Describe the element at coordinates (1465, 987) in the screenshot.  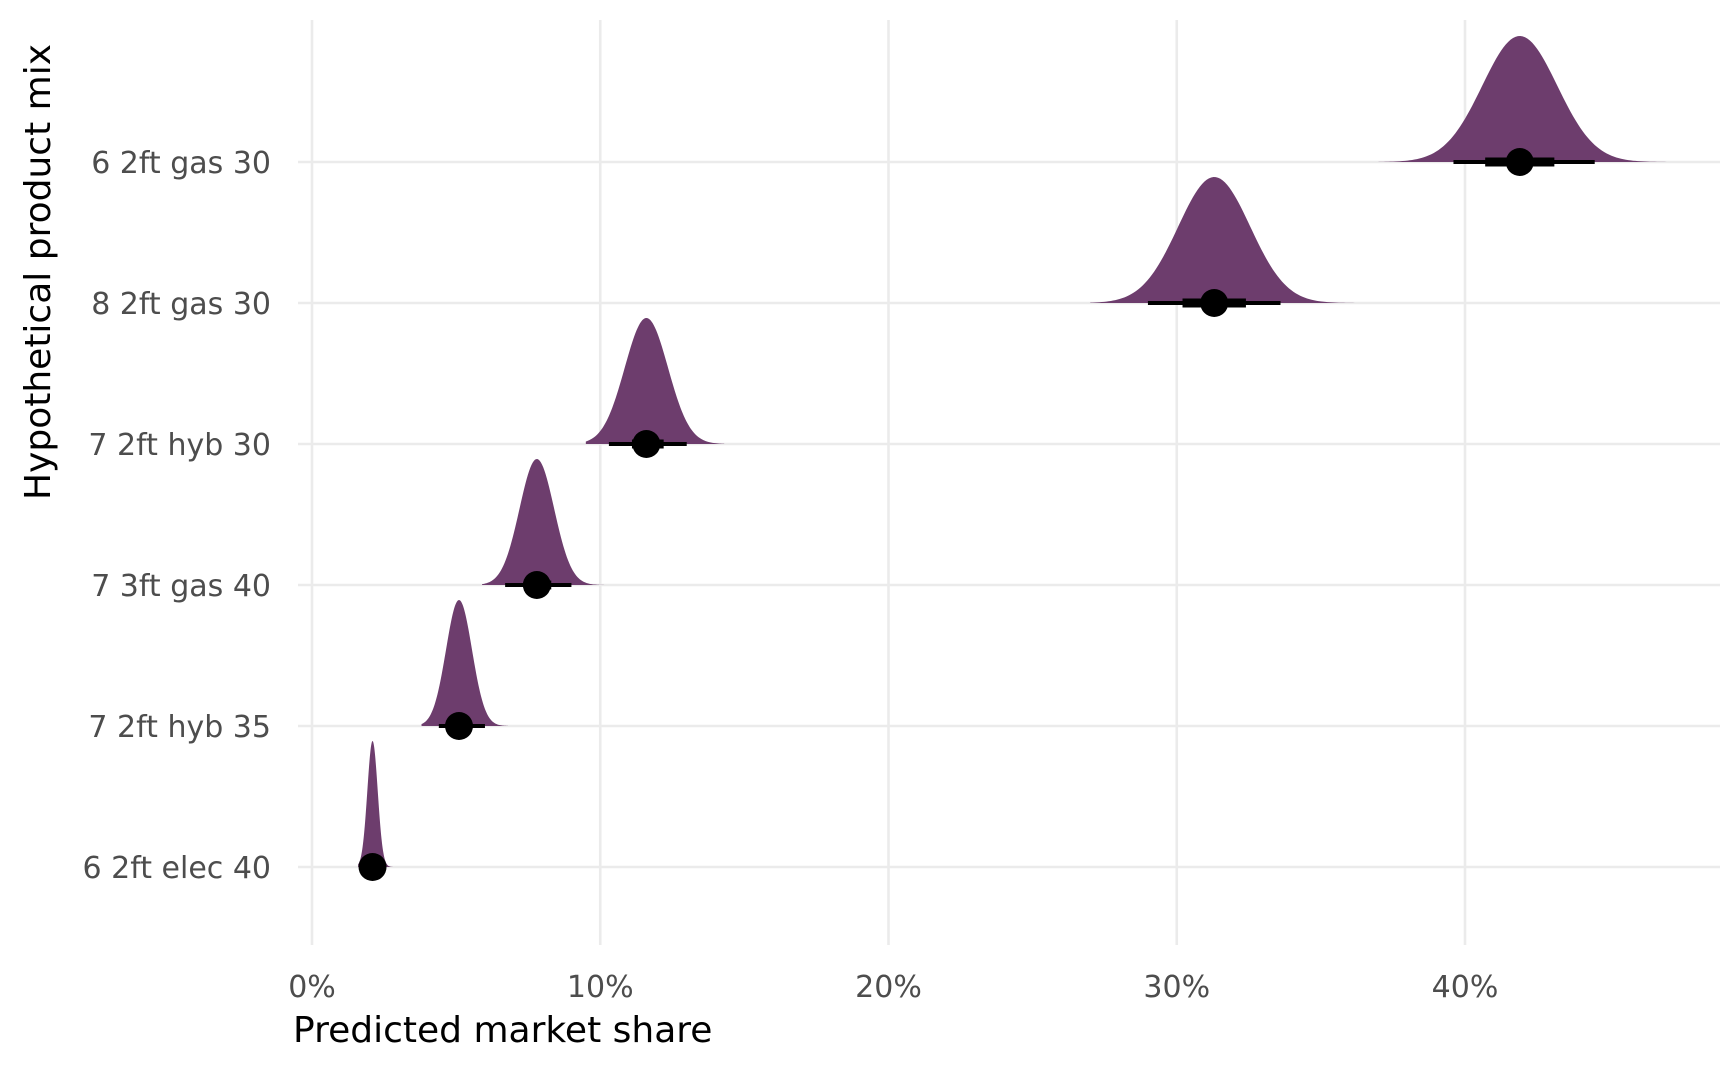
I see `x-tick-label: 40%` at that location.